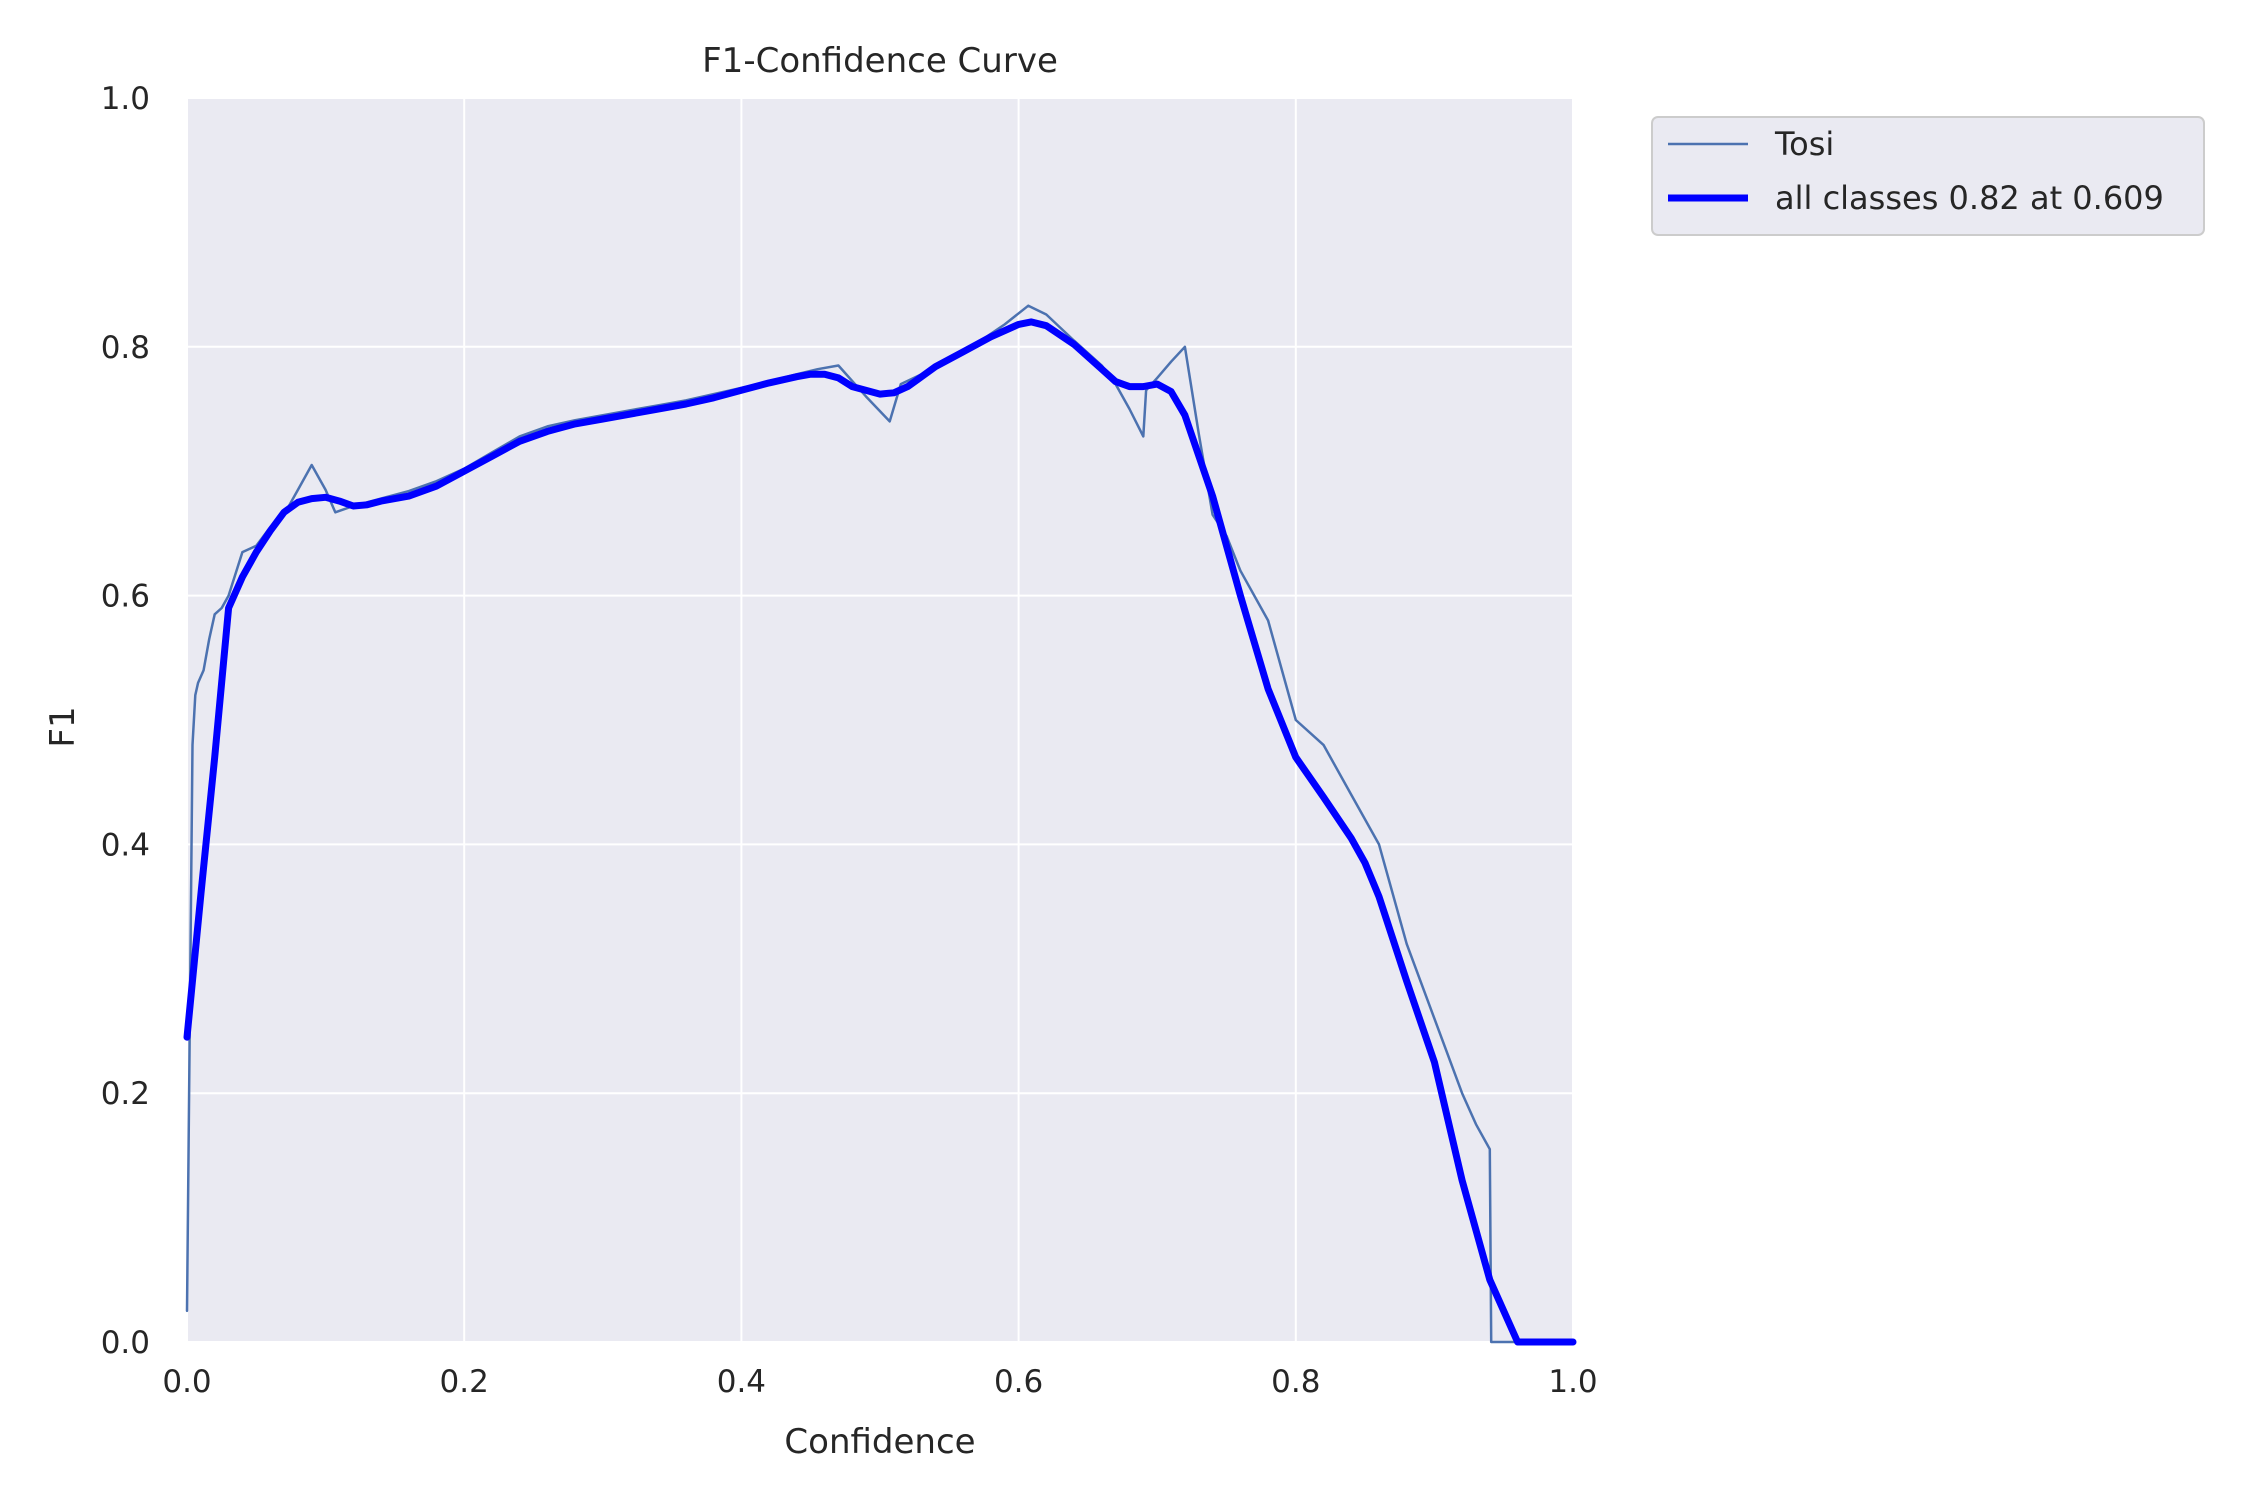  I want to click on x-tick-label: 0.6, so click(1018, 1382).